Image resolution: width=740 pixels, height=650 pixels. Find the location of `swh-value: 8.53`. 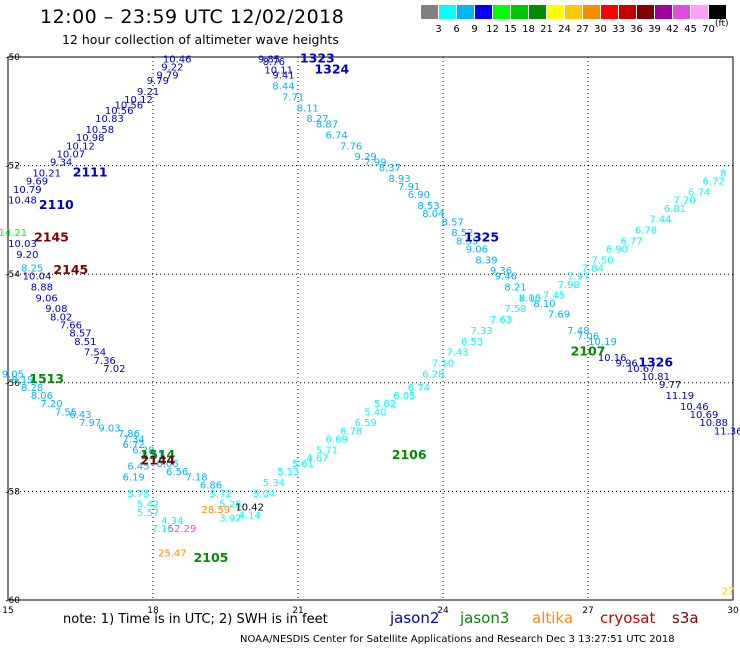

swh-value: 8.53 is located at coordinates (428, 206).